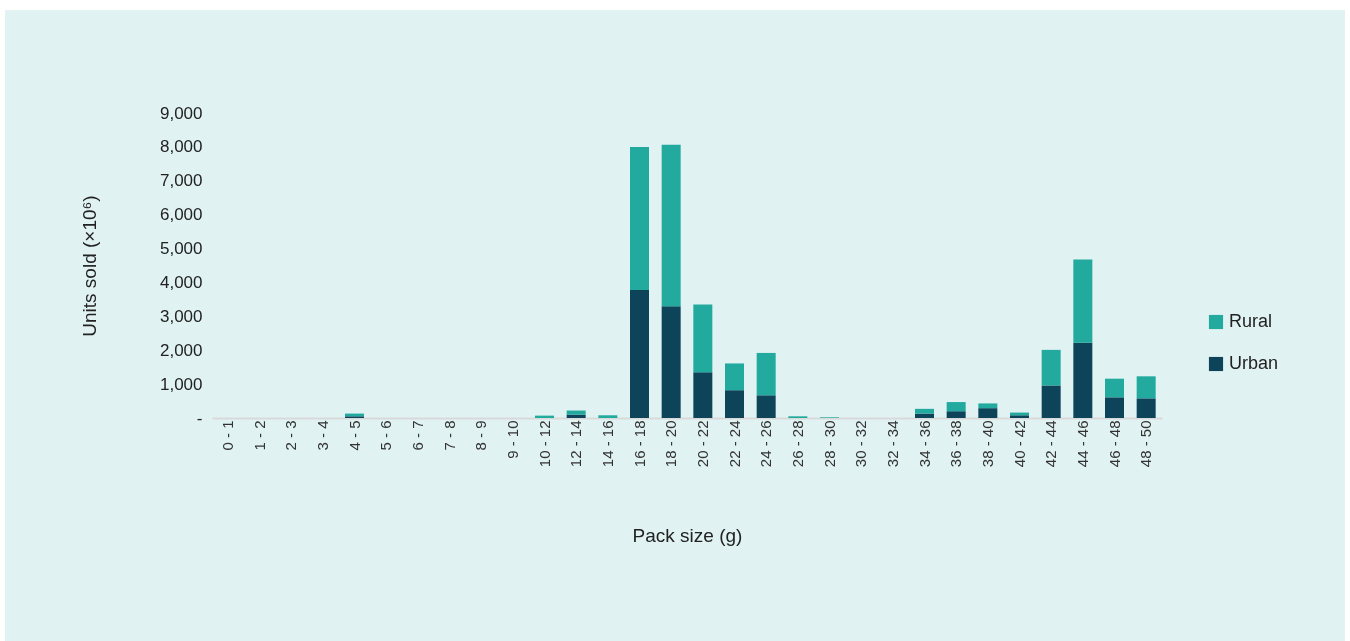  I want to click on x-tick-label: 9 - 10, so click(512, 439).